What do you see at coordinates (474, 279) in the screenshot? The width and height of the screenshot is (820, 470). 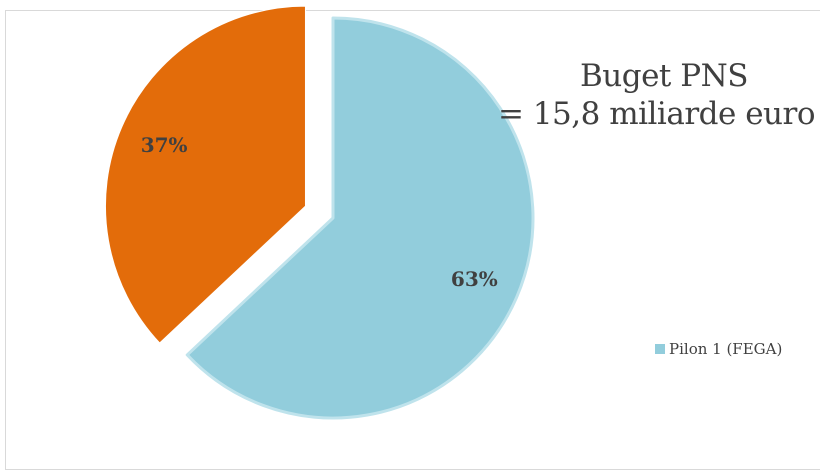 I see `slice-label-1: 63%` at bounding box center [474, 279].